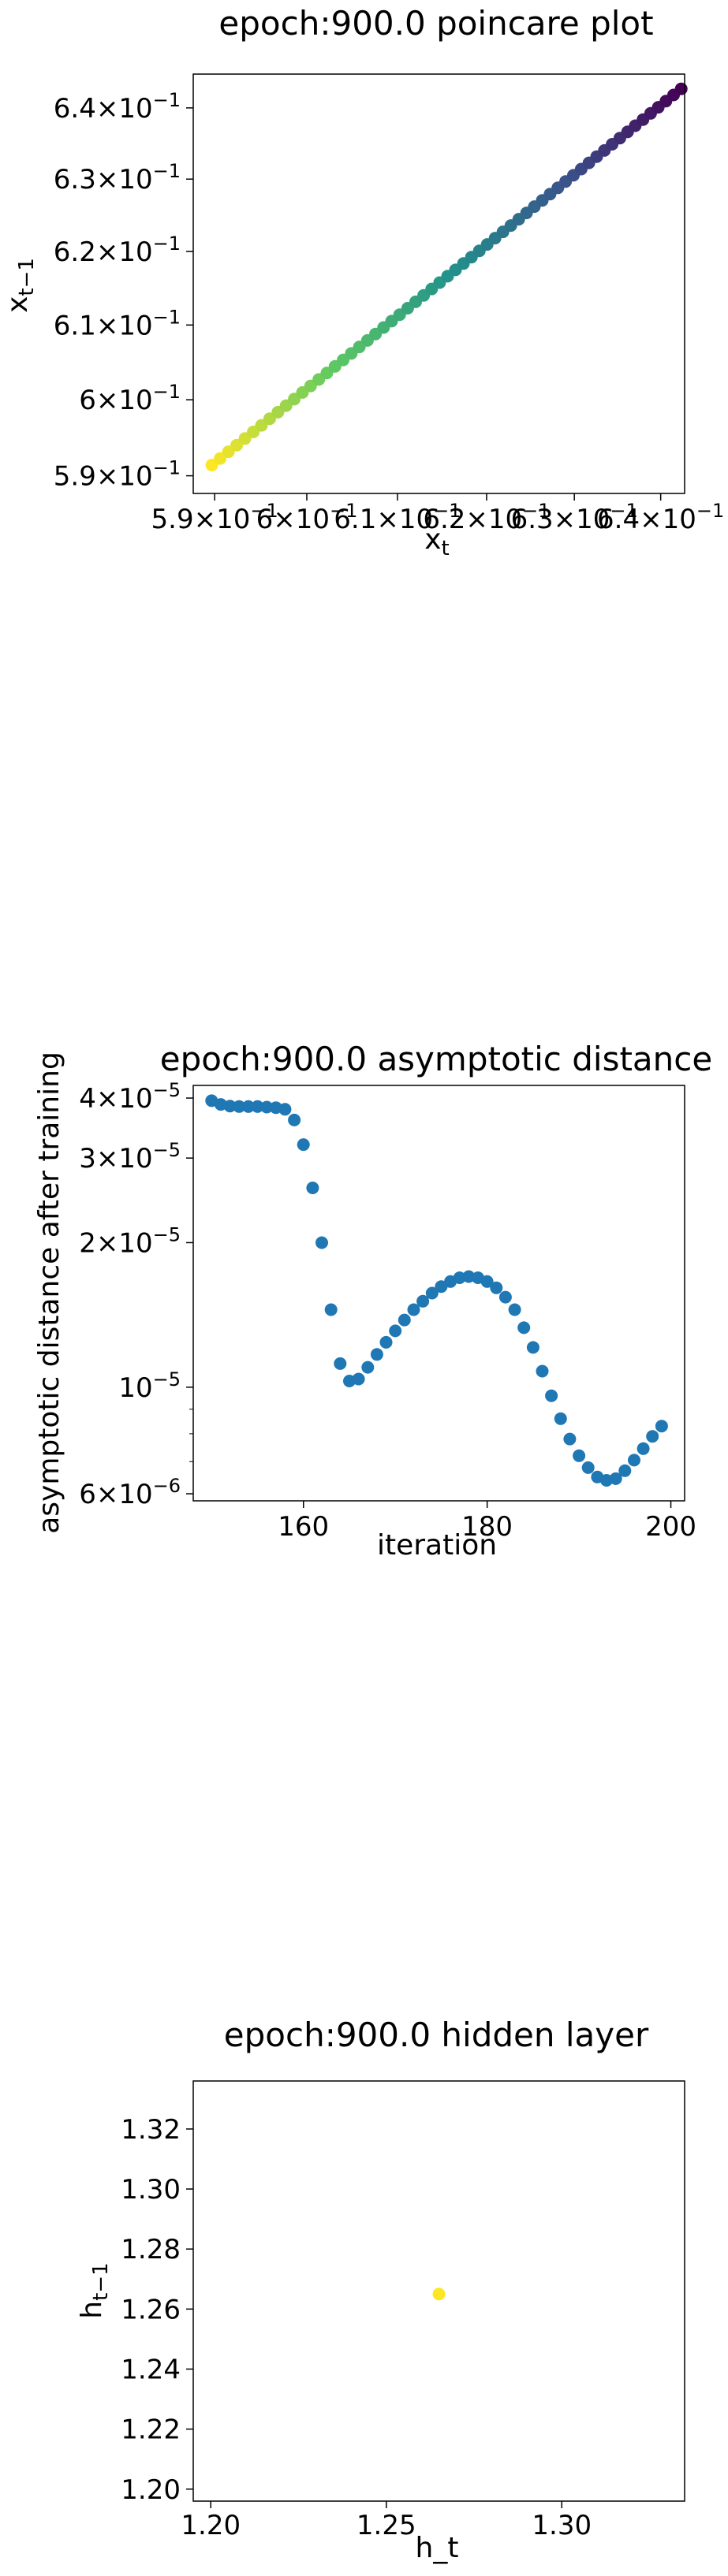 This screenshot has width=728, height=2576. What do you see at coordinates (151, 2490) in the screenshot?
I see `y-tick-label: 1.20` at bounding box center [151, 2490].